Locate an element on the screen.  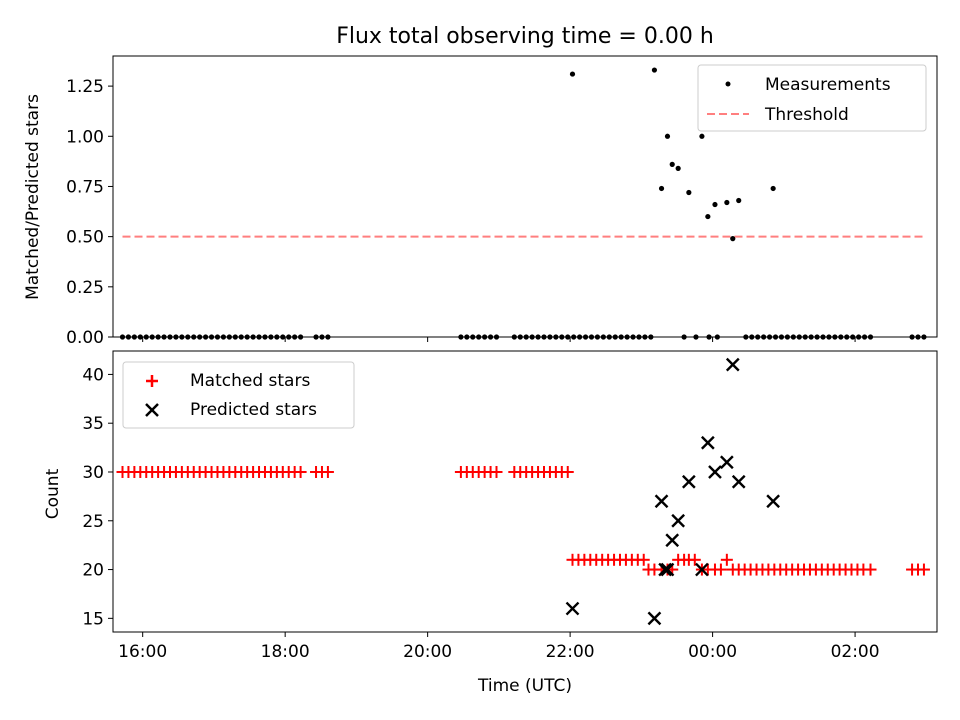
top-legend: Measurements Threshold is located at coordinates (812, 98).